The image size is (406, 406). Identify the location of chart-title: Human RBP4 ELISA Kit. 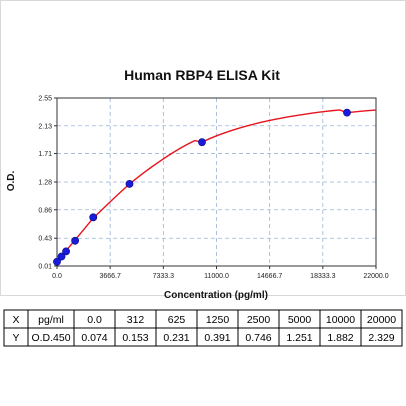
(202, 75).